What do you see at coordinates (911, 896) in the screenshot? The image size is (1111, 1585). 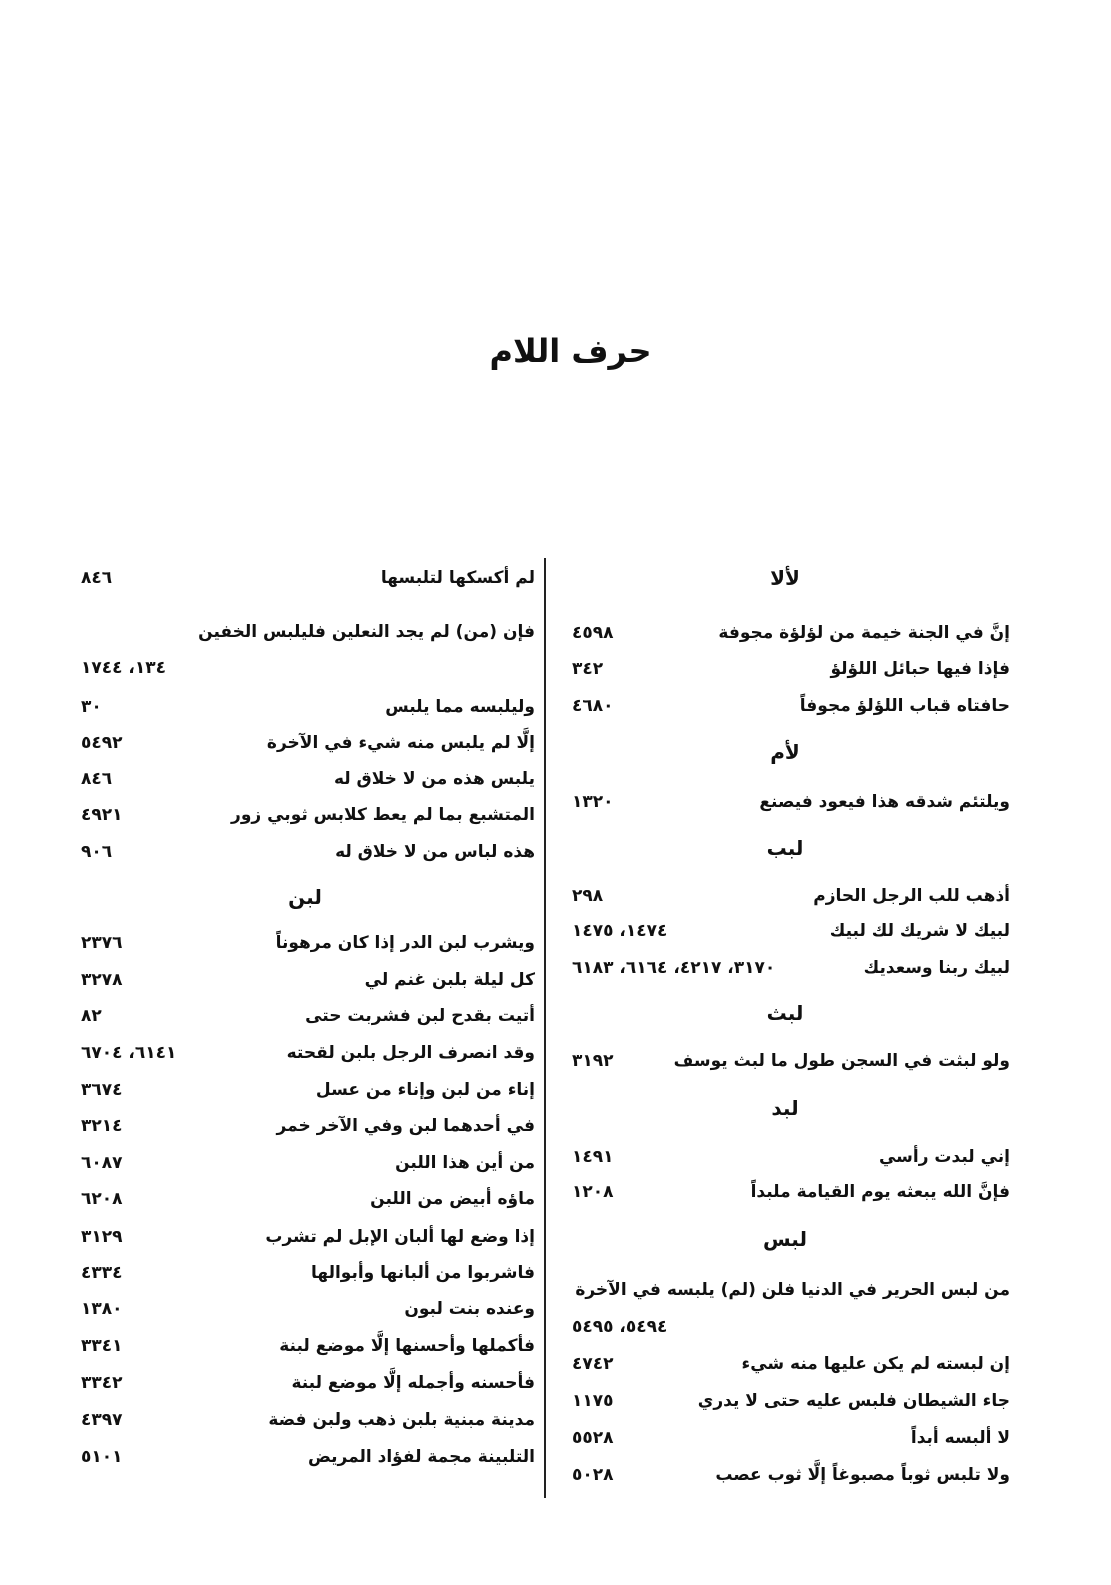 I see `entry-text: أذهب للب الرجل الحازم` at bounding box center [911, 896].